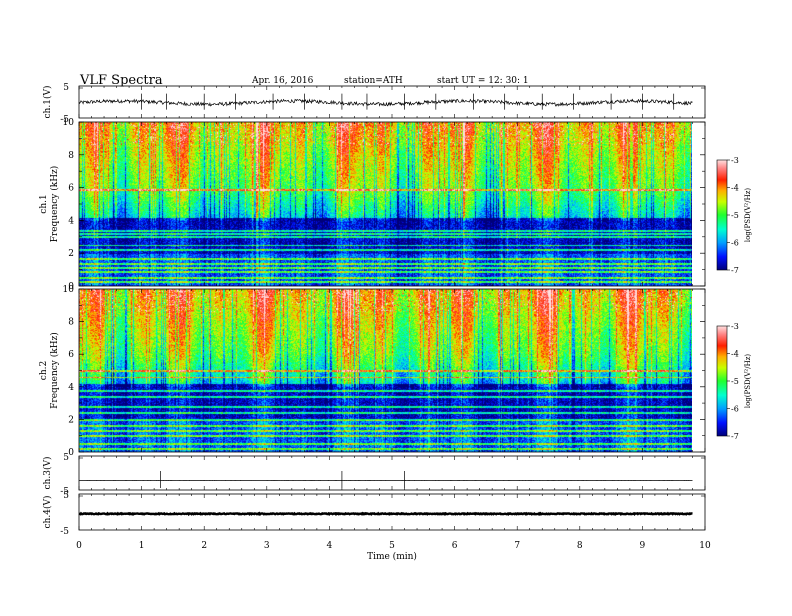 The image size is (792, 616). What do you see at coordinates (330, 546) in the screenshot?
I see `x-tick-label: 4` at bounding box center [330, 546].